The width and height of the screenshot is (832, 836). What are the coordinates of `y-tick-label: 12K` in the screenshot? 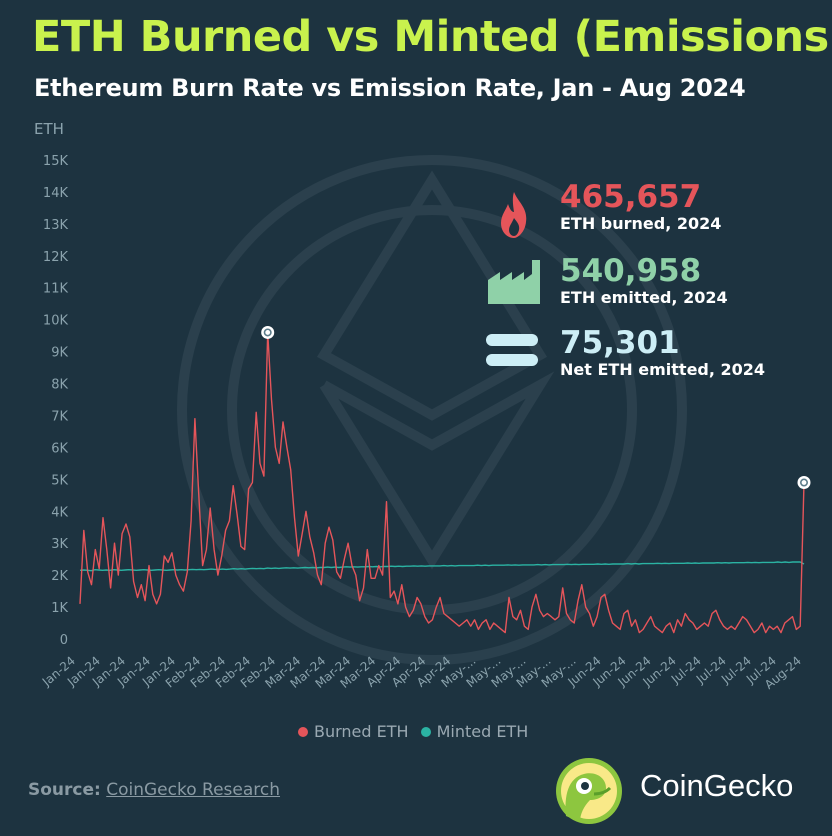 It's located at (56, 257).